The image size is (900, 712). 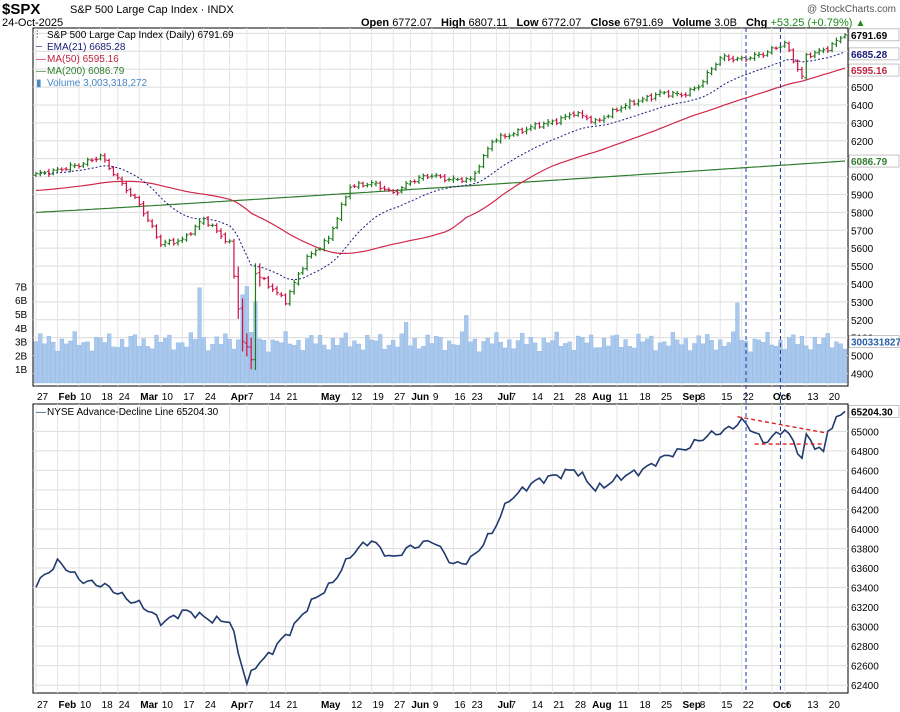 What do you see at coordinates (691, 705) in the screenshot?
I see `breadth-x-tick: Sep` at bounding box center [691, 705].